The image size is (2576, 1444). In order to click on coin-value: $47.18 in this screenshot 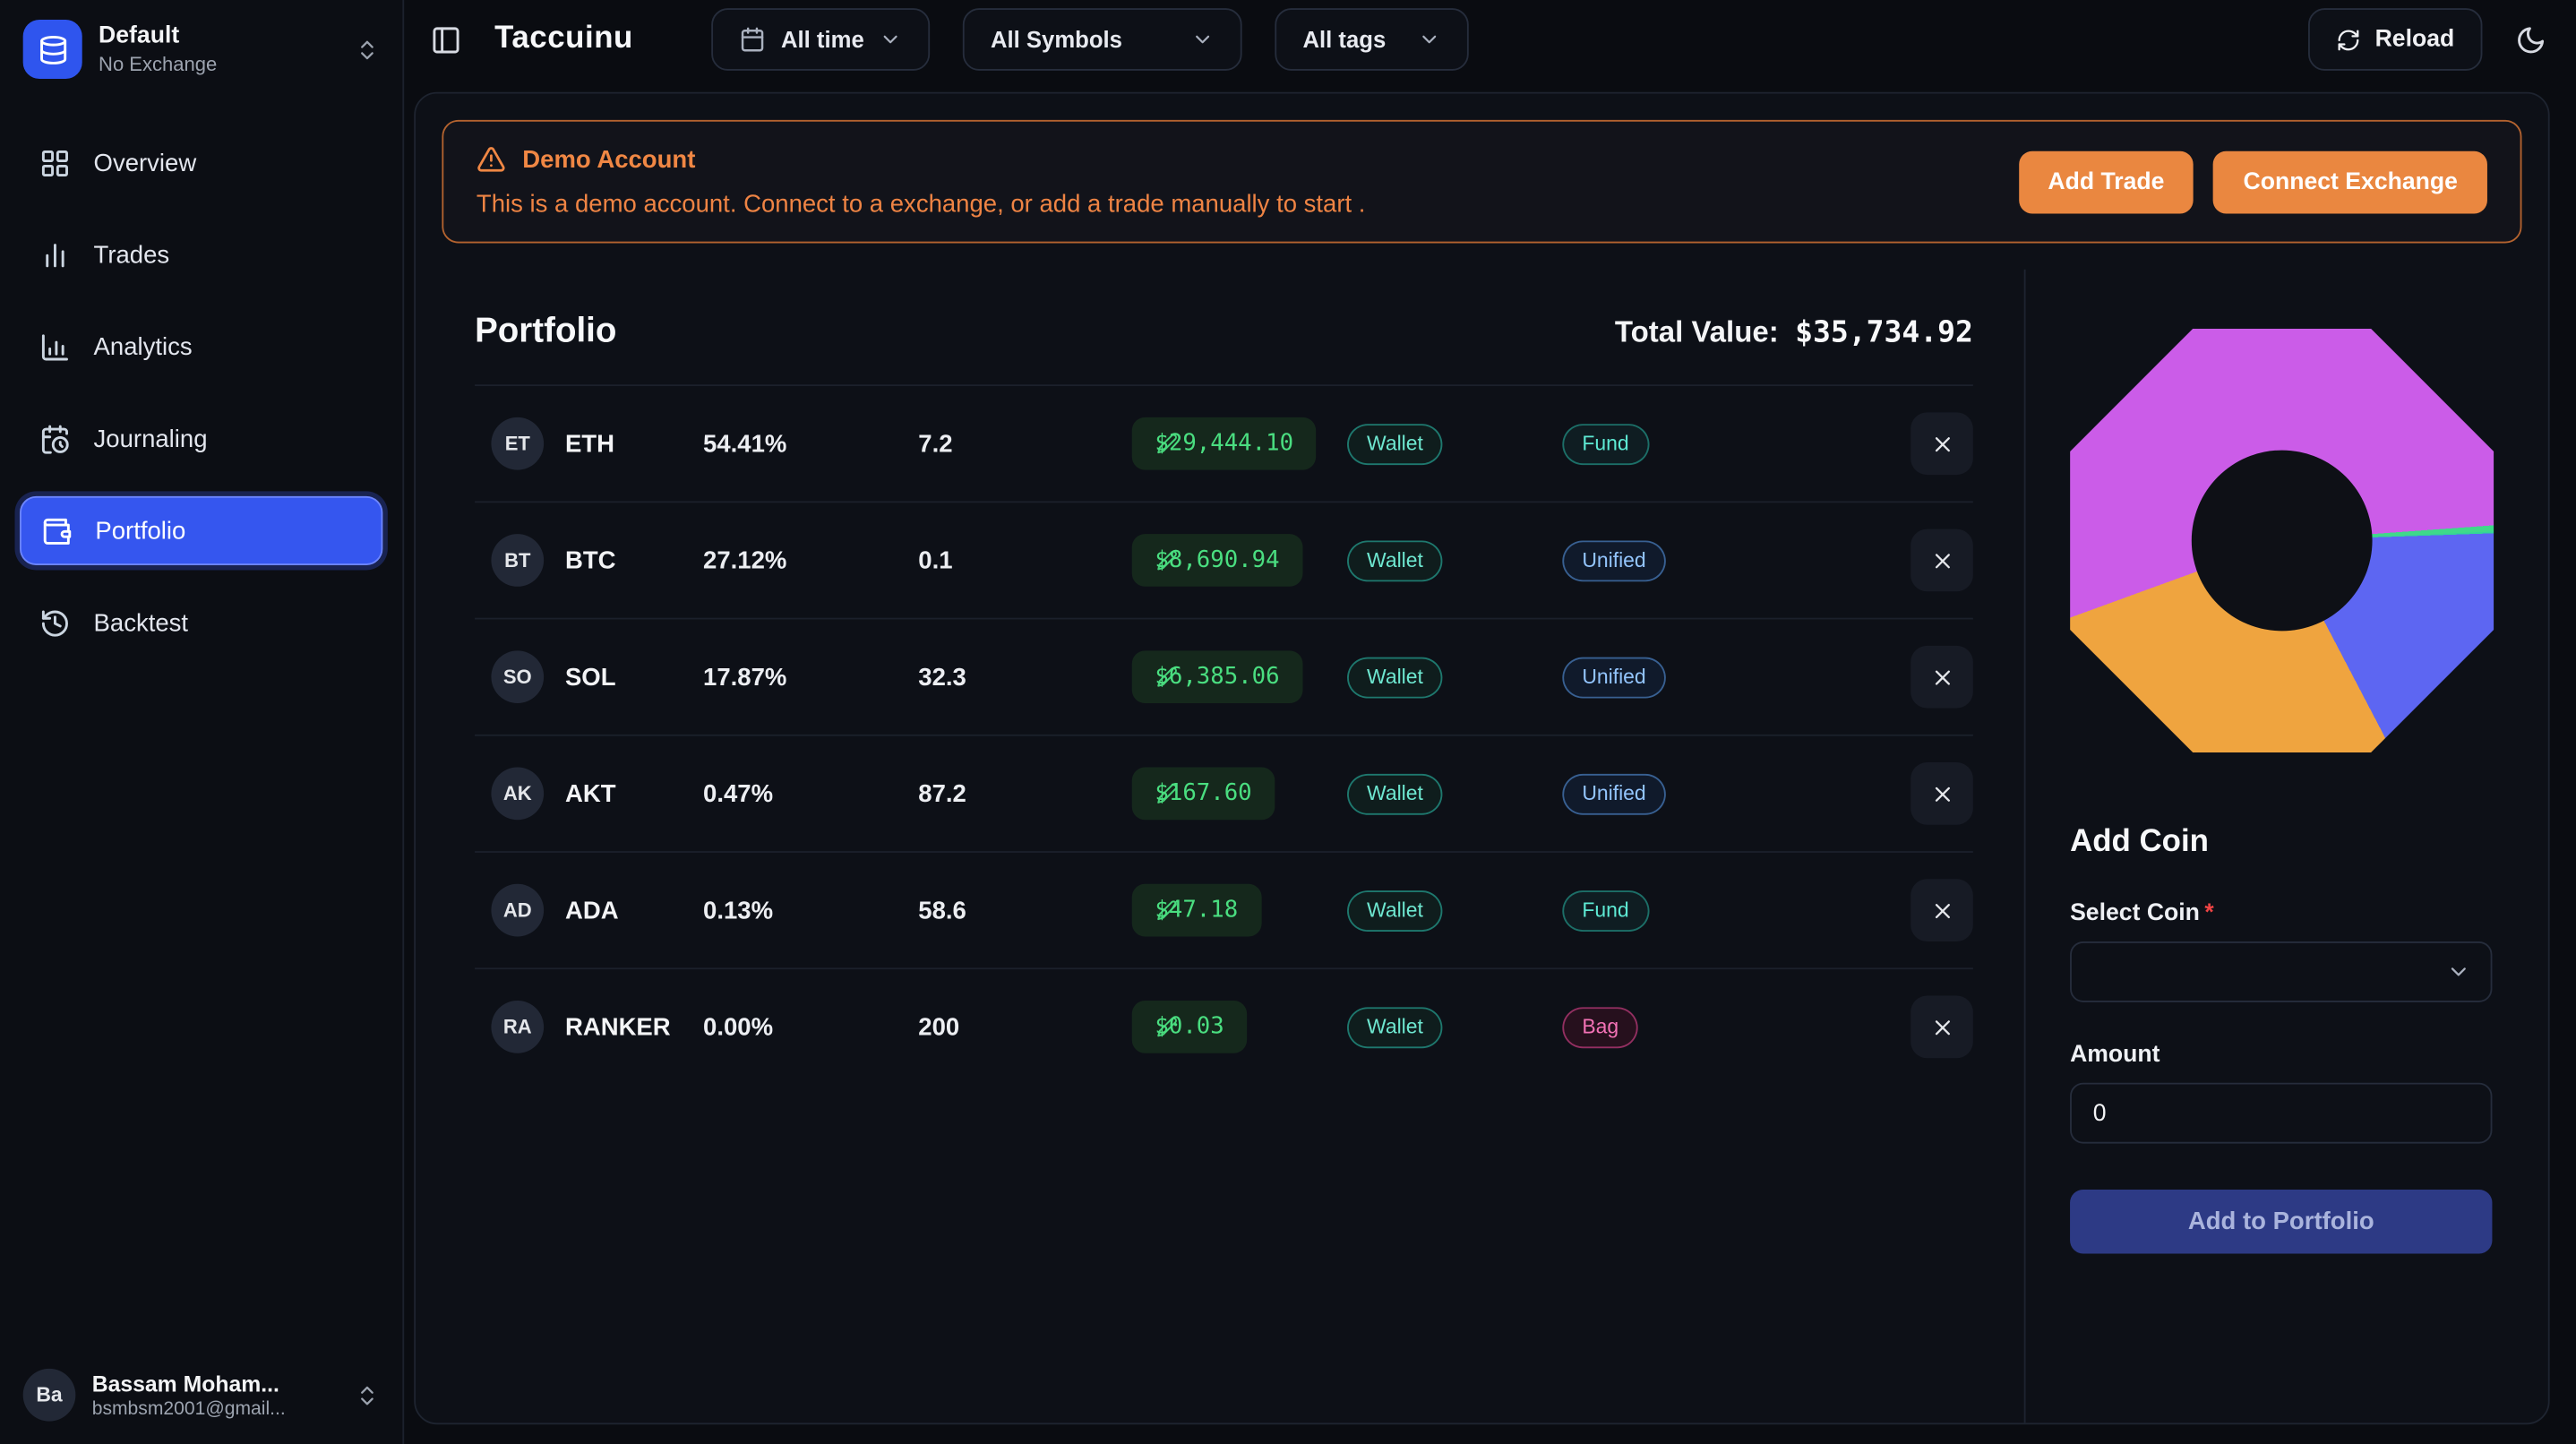, I will do `click(1196, 910)`.